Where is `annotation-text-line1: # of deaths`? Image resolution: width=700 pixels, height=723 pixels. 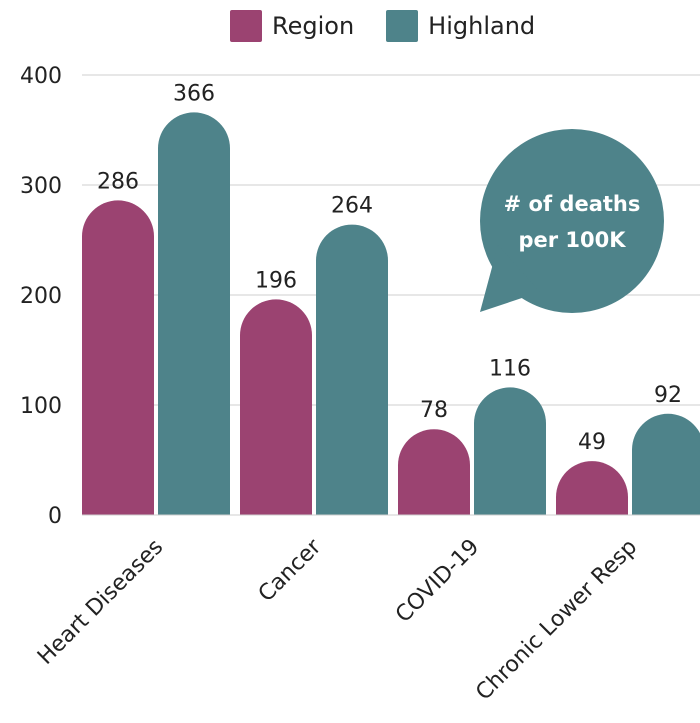 annotation-text-line1: # of deaths is located at coordinates (572, 204).